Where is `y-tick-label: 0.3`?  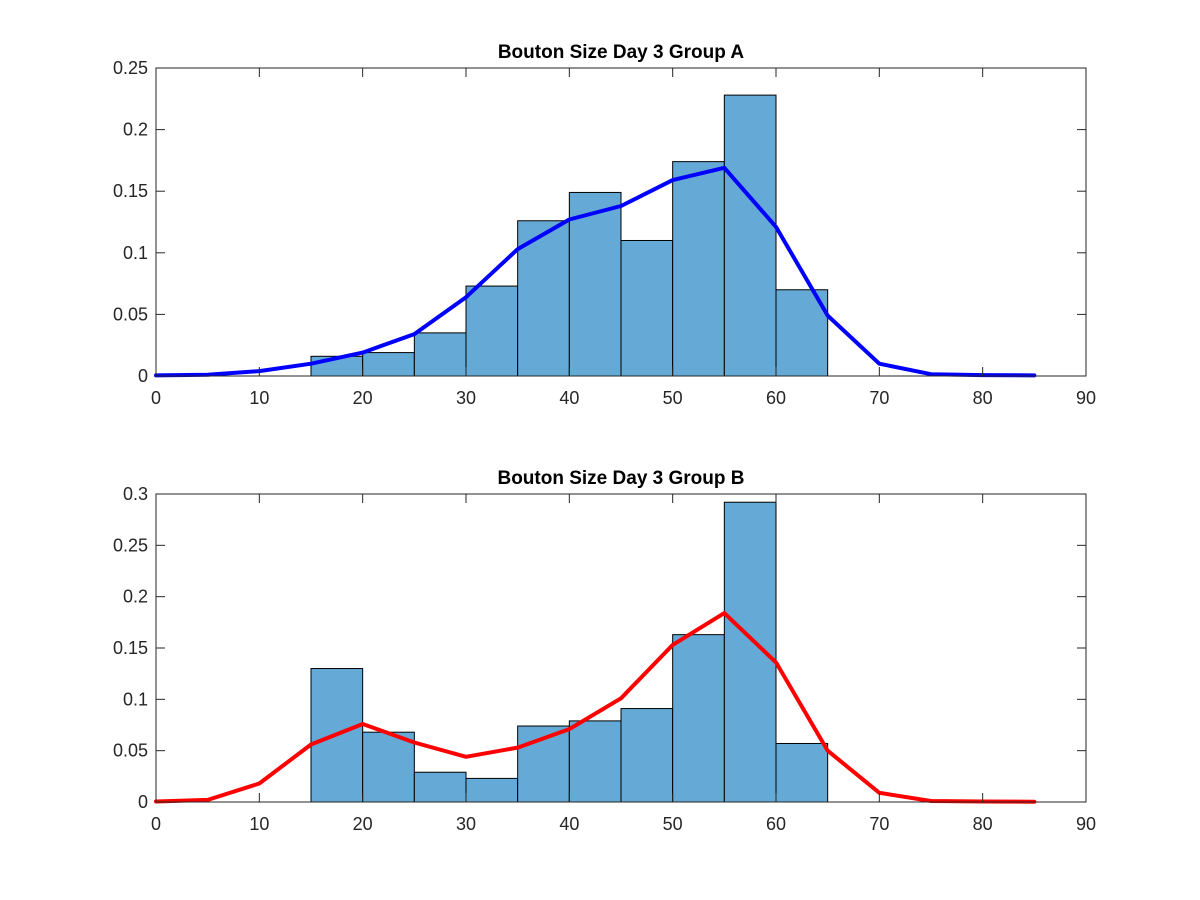
y-tick-label: 0.3 is located at coordinates (135, 494).